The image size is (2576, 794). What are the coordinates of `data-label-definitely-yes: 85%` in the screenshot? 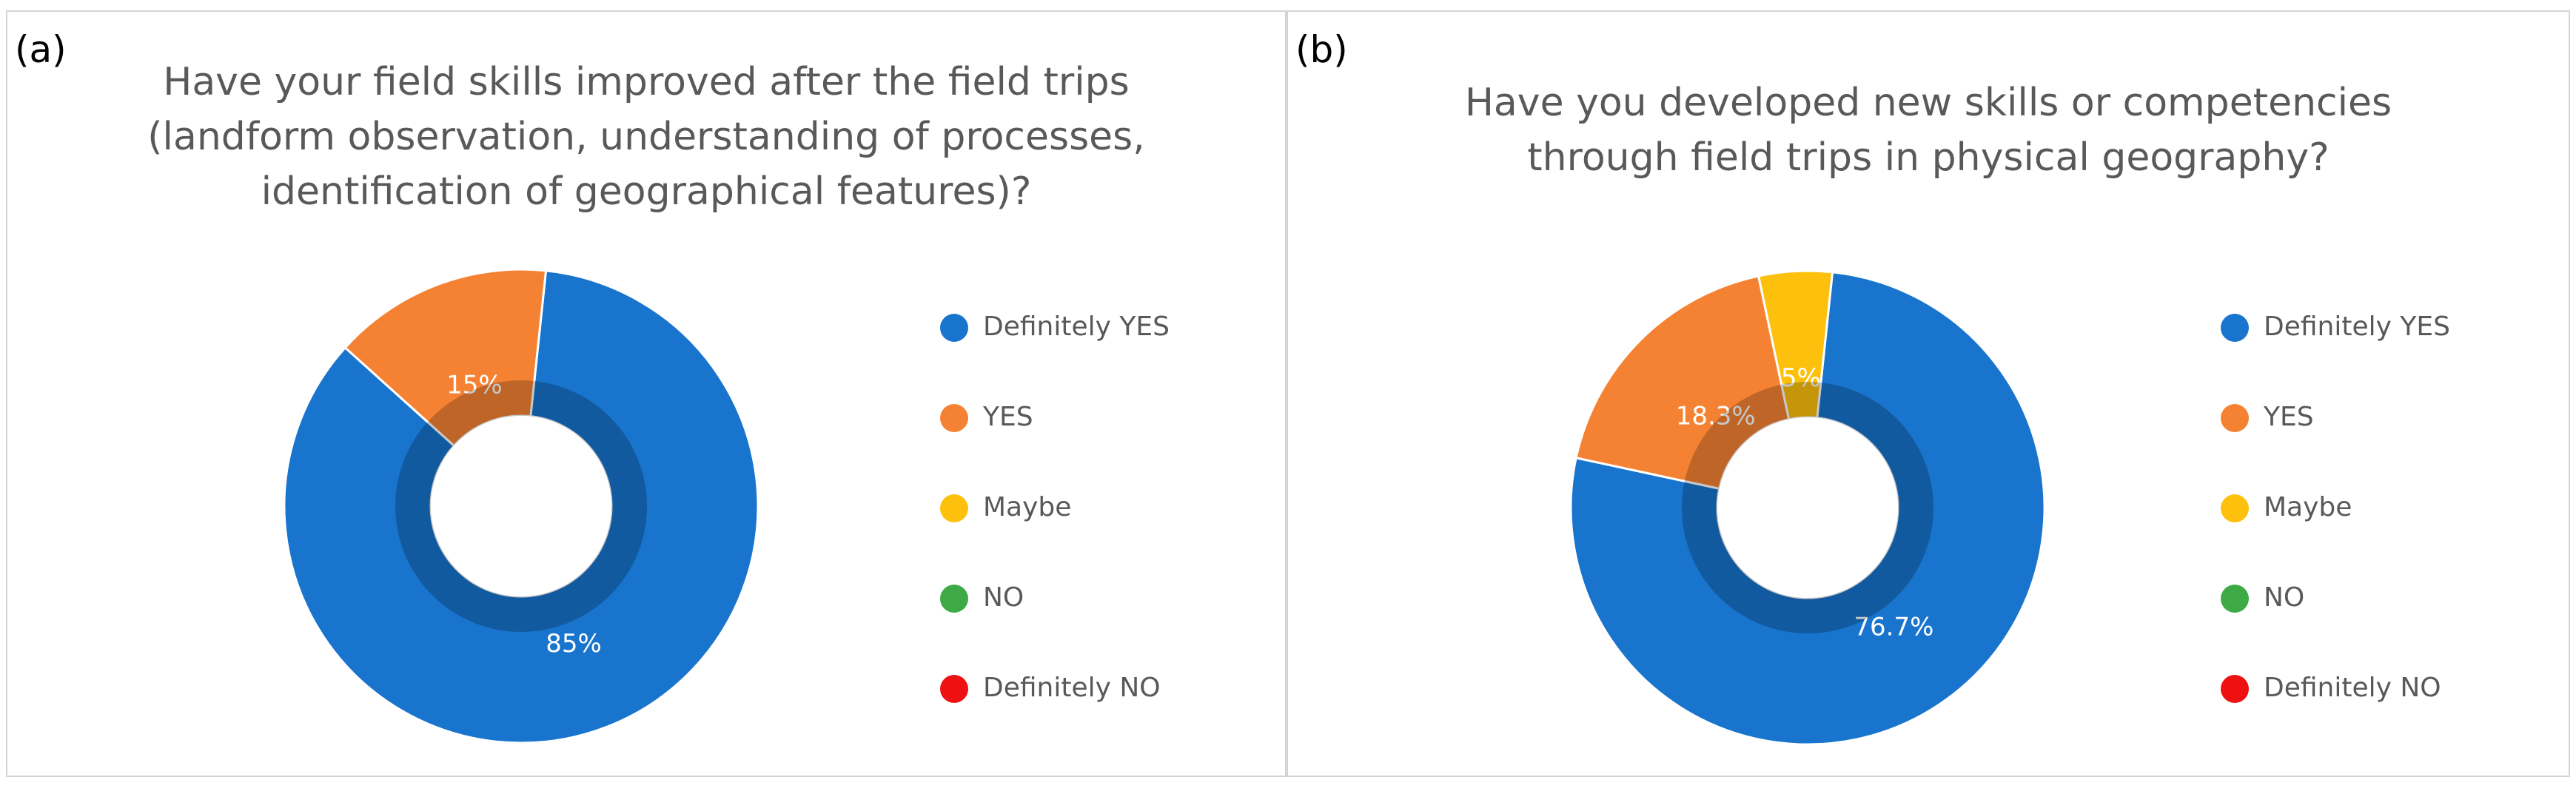 It's located at (574, 644).